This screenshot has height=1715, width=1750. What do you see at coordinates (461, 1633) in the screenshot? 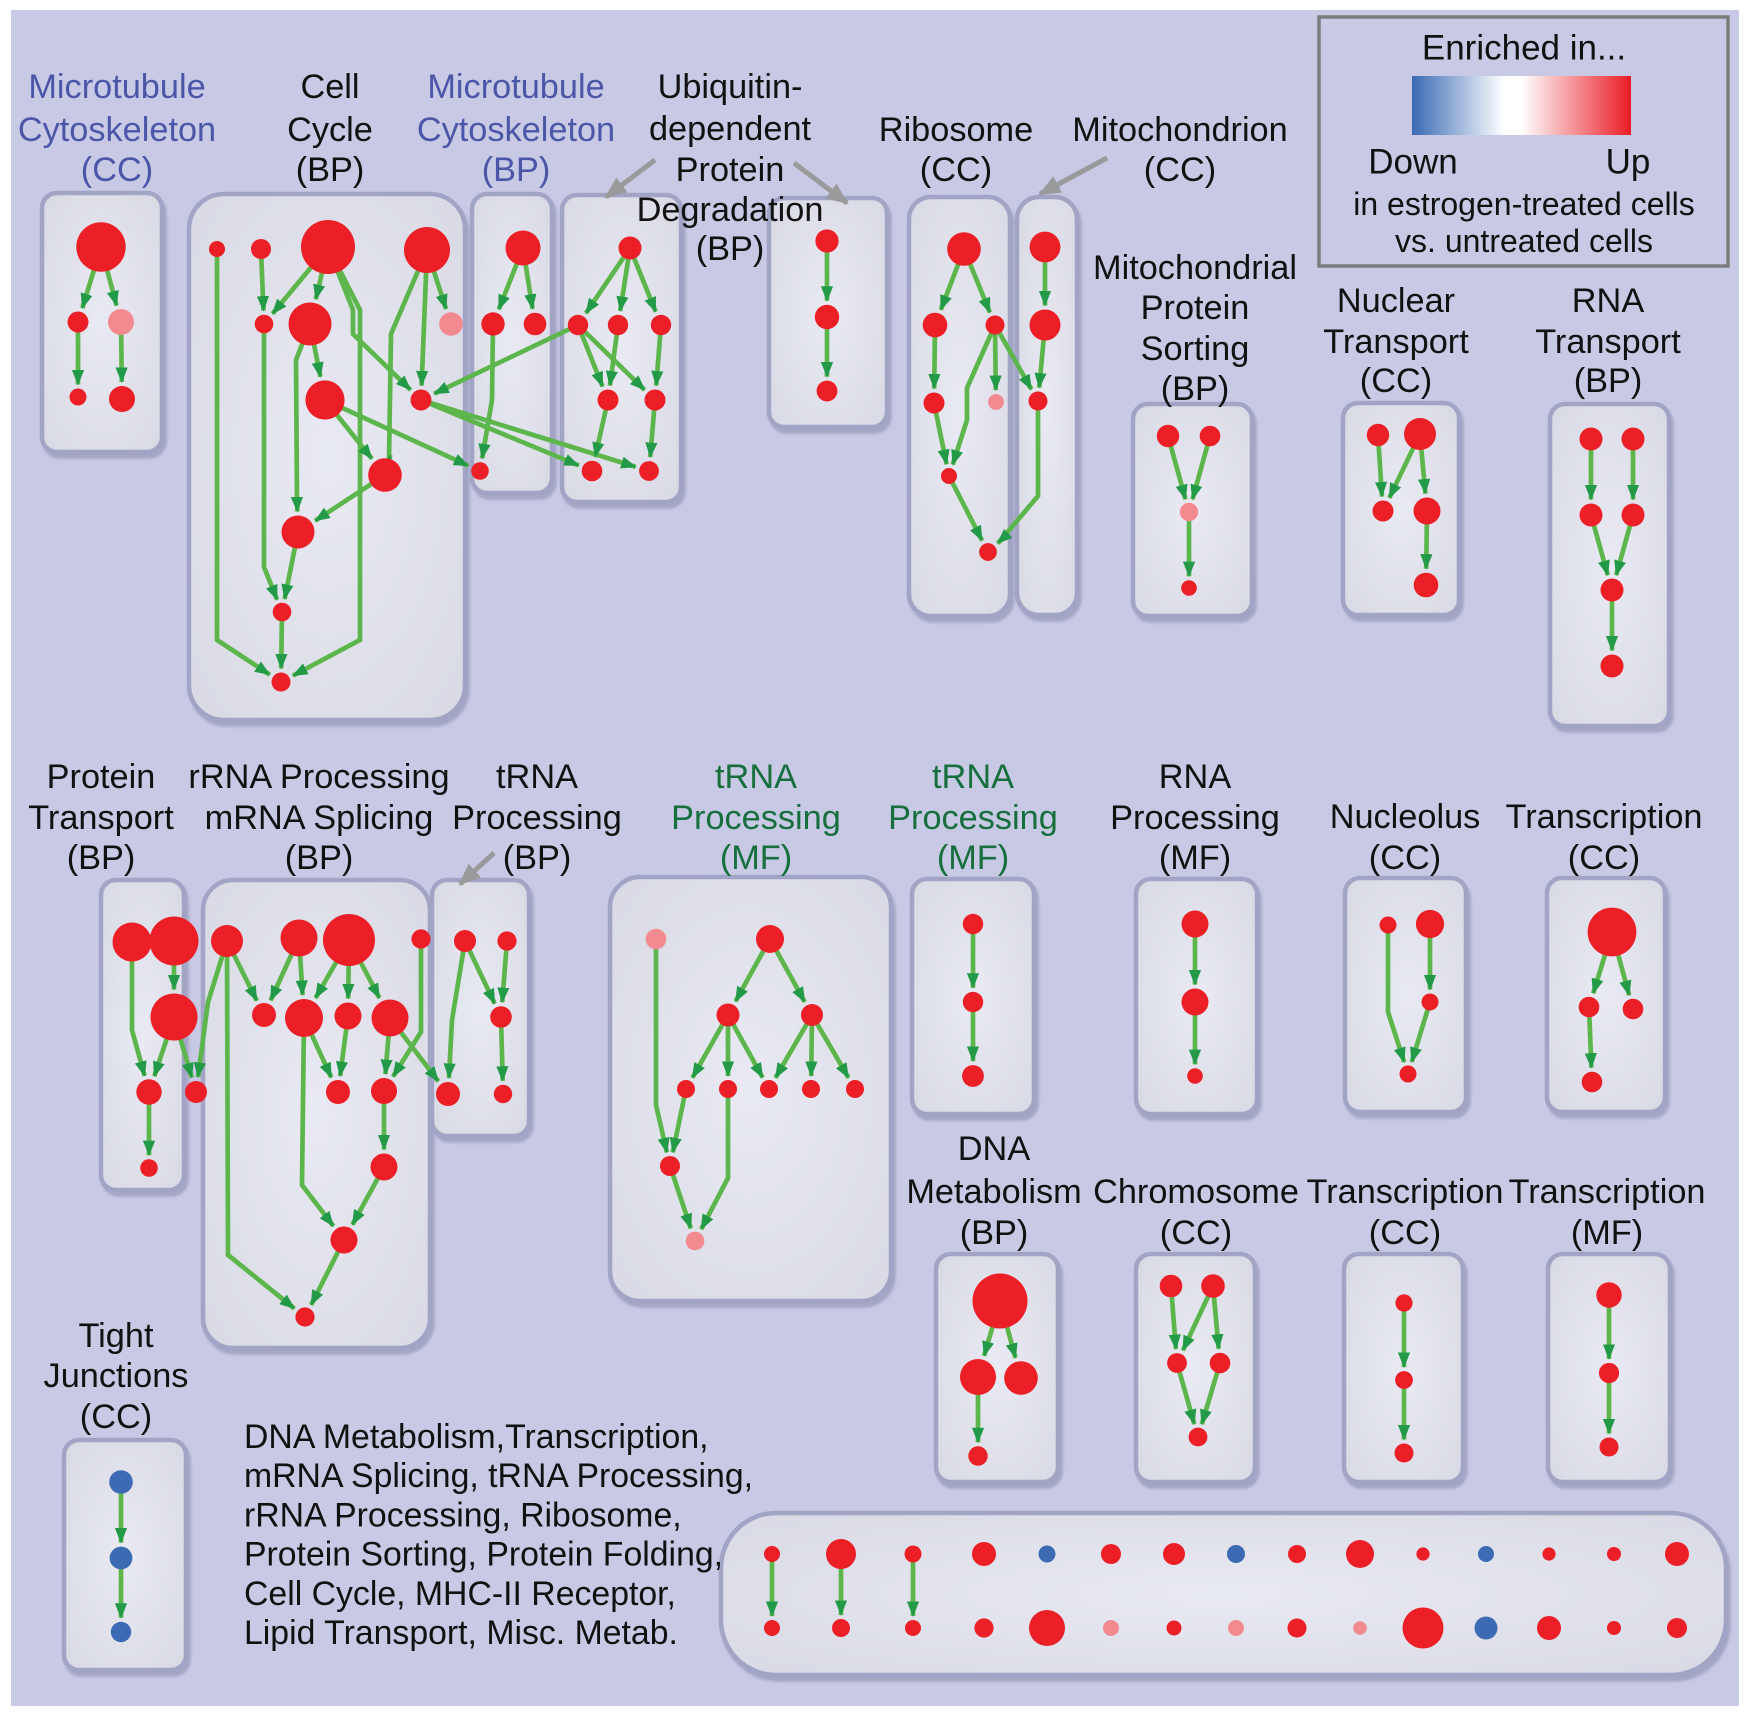
I see `svg-text: Lipid Transport, Misc. Metab.` at bounding box center [461, 1633].